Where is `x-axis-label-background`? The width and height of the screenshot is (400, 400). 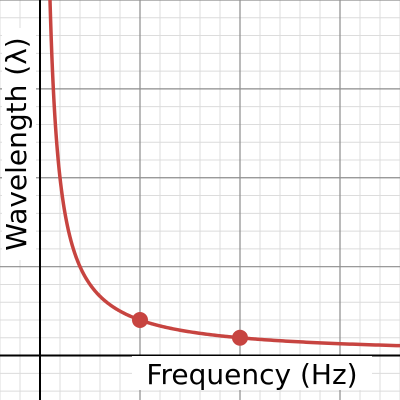 x-axis-label-background is located at coordinates (252, 373).